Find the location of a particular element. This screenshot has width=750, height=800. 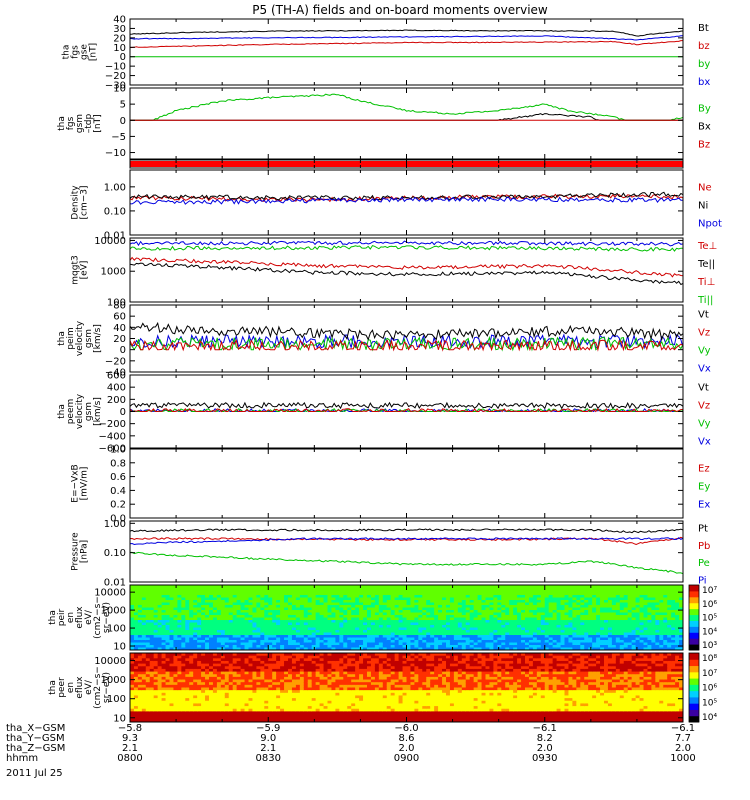

y-axis-label: (cm2−s− is located at coordinates (98, 617).